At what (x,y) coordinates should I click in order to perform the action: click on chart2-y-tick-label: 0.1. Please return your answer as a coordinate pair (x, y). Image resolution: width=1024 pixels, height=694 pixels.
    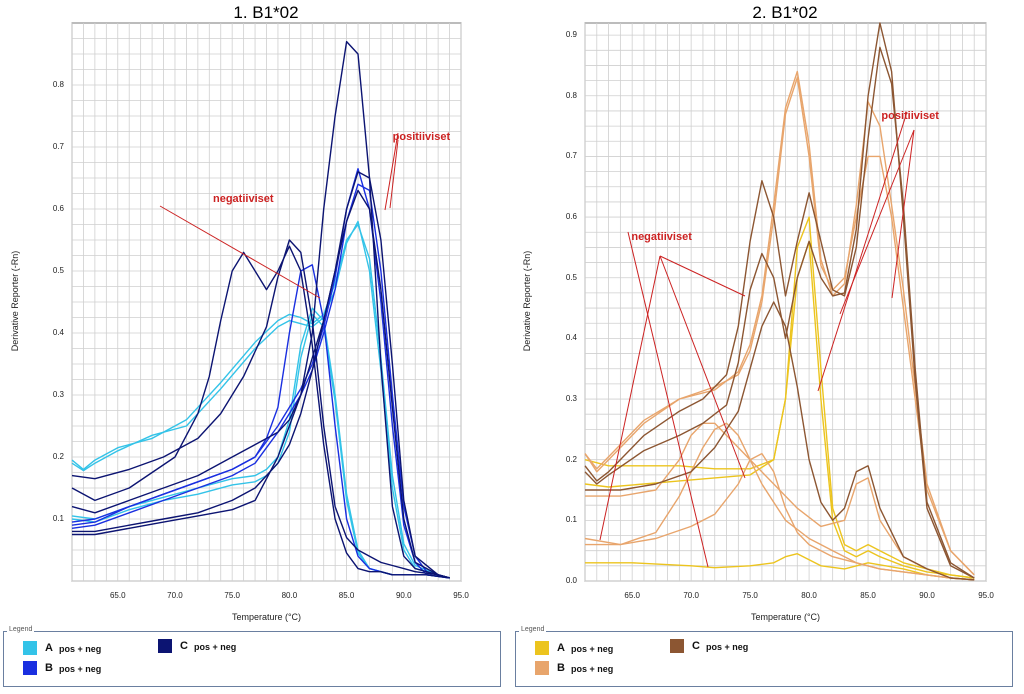
    Looking at the image, I should click on (571, 520).